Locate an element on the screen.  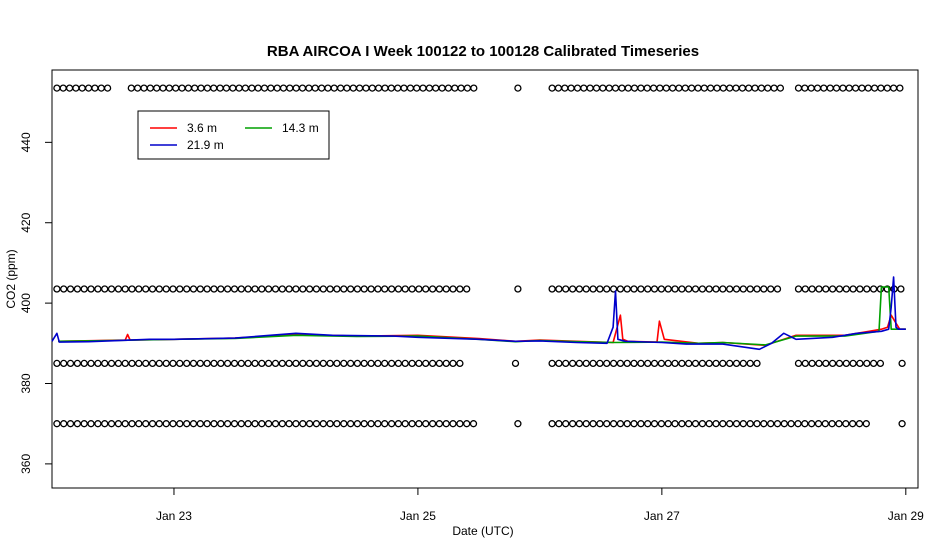
data-series is located at coordinates (478, 313).